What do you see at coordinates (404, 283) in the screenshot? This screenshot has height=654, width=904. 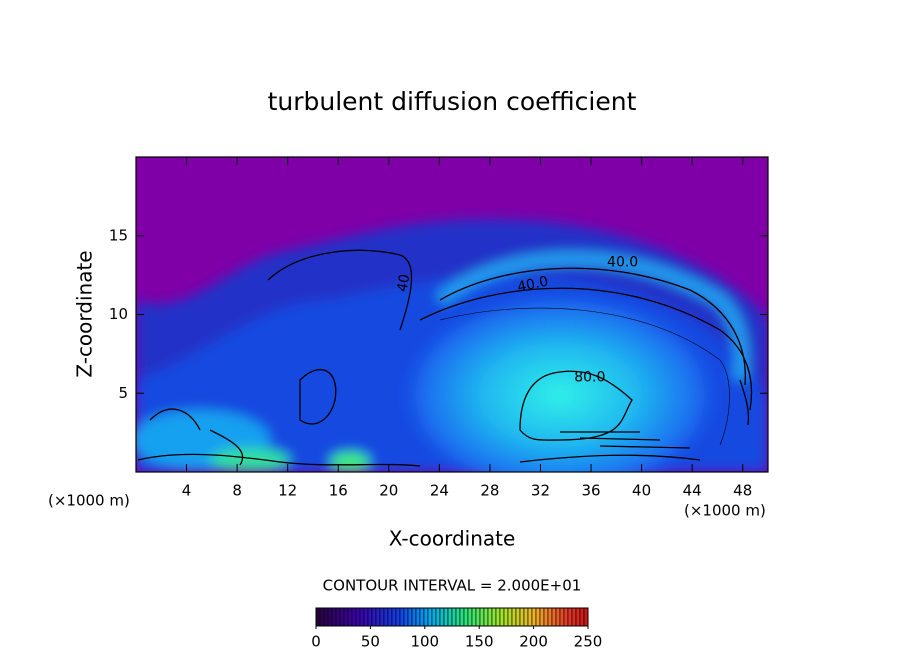 I see `contour-label: 40` at bounding box center [404, 283].